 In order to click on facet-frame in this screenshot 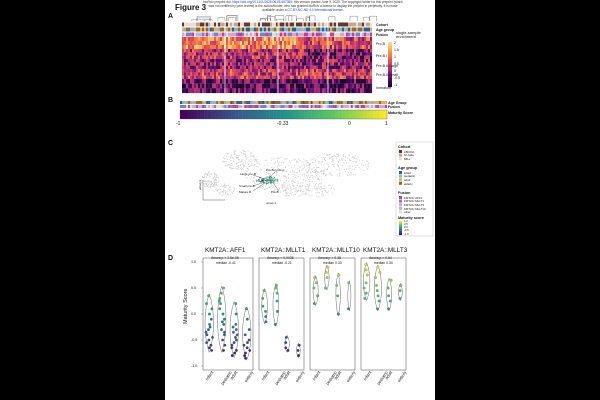, I will do `click(228, 314)`.